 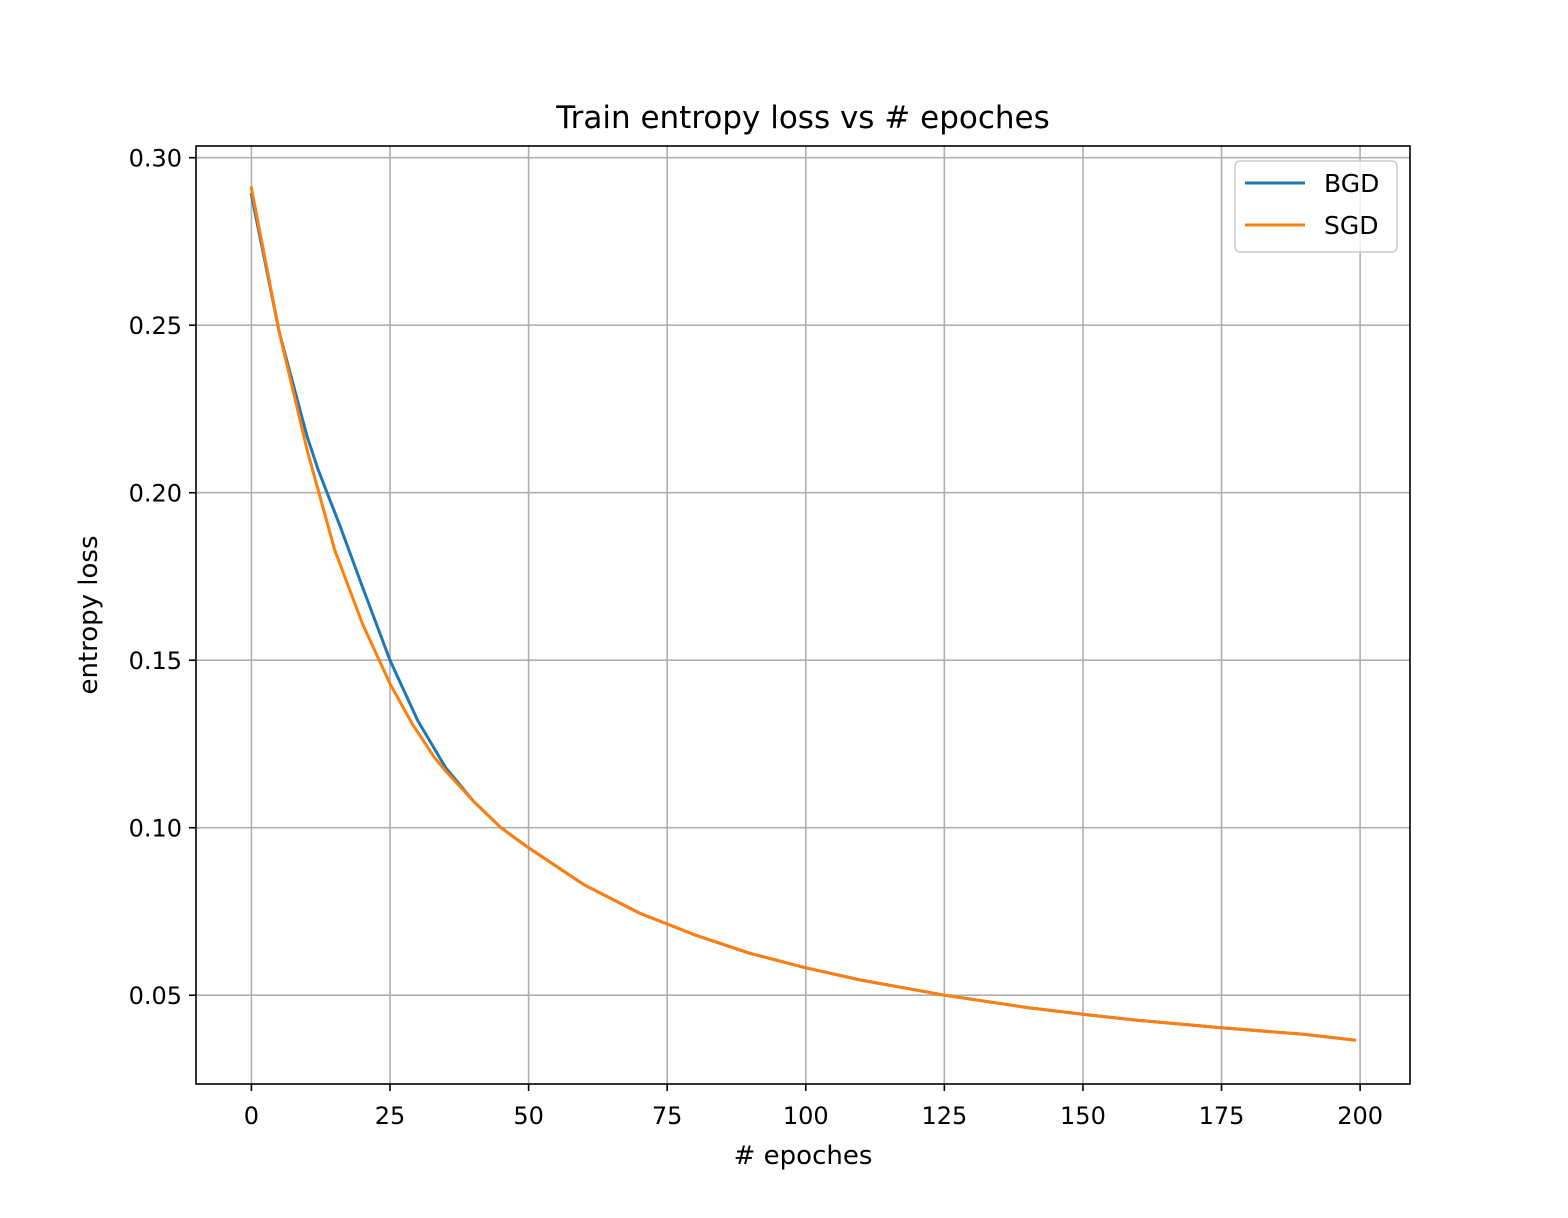 What do you see at coordinates (803, 1156) in the screenshot?
I see `x-axis-label: # epoches` at bounding box center [803, 1156].